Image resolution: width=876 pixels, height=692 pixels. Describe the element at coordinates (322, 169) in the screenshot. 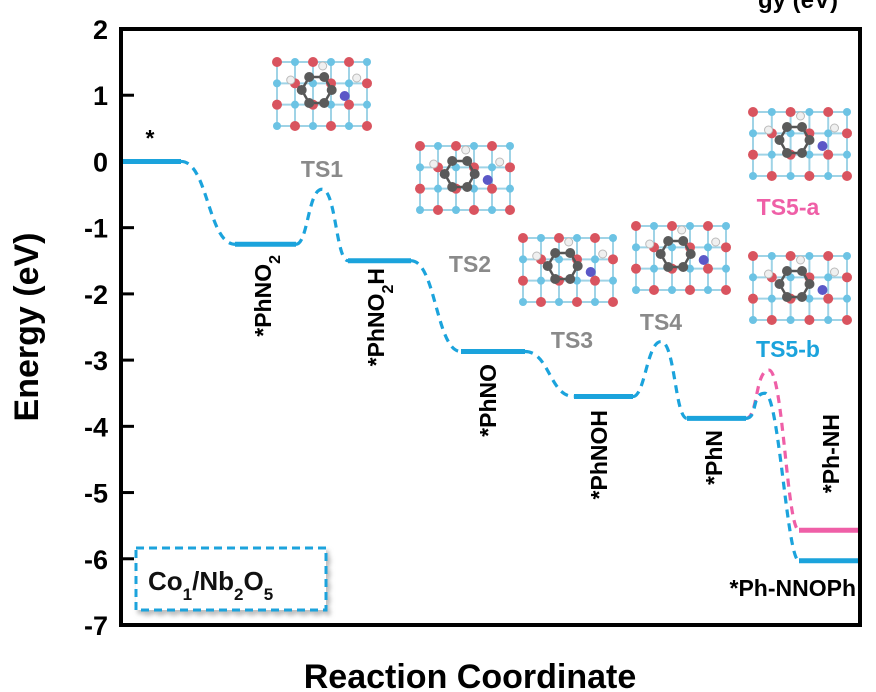

I see `ts-label-0: TS1` at that location.